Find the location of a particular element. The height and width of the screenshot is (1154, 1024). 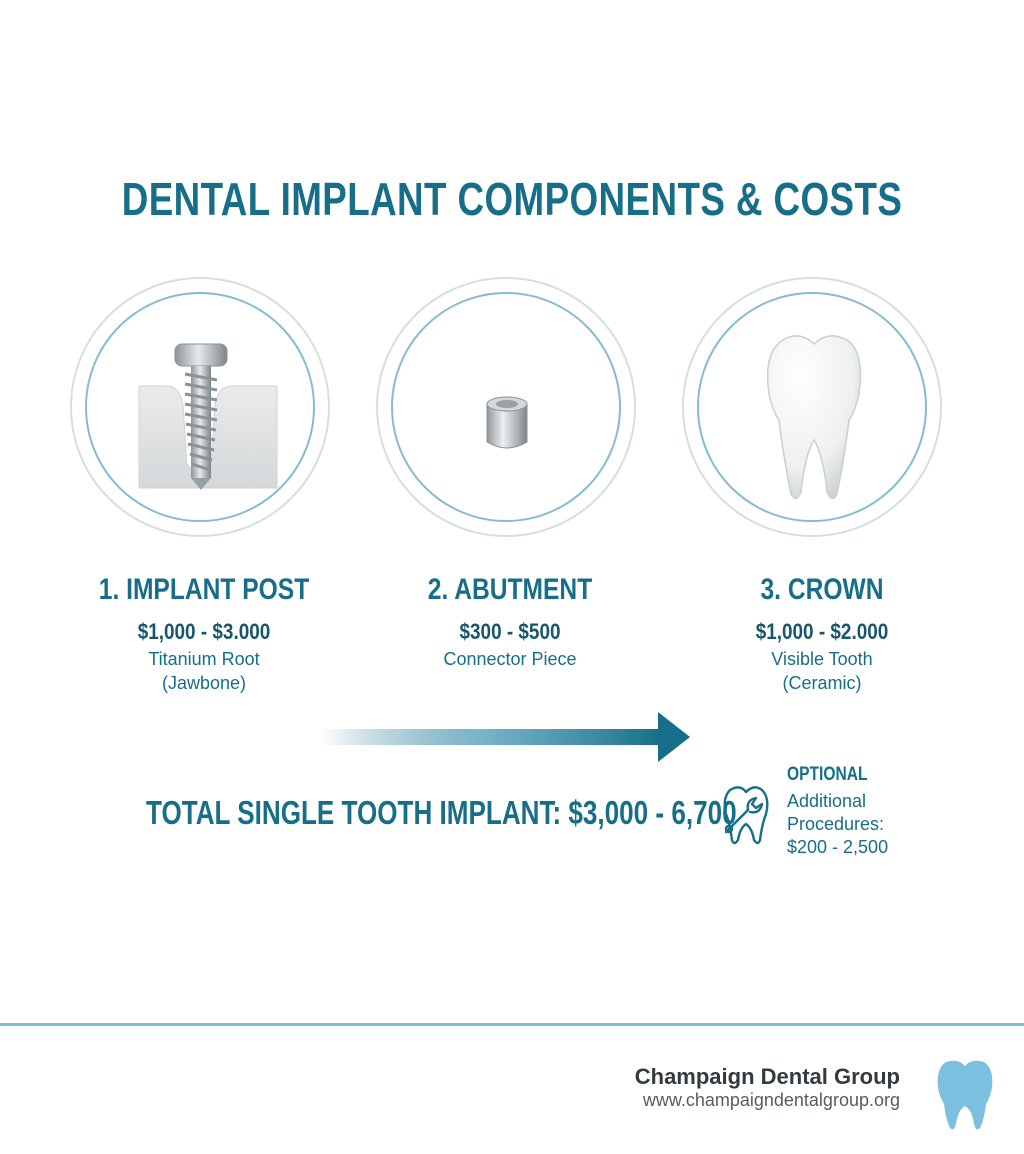

component-title: 3. CROWN is located at coordinates (822, 589).